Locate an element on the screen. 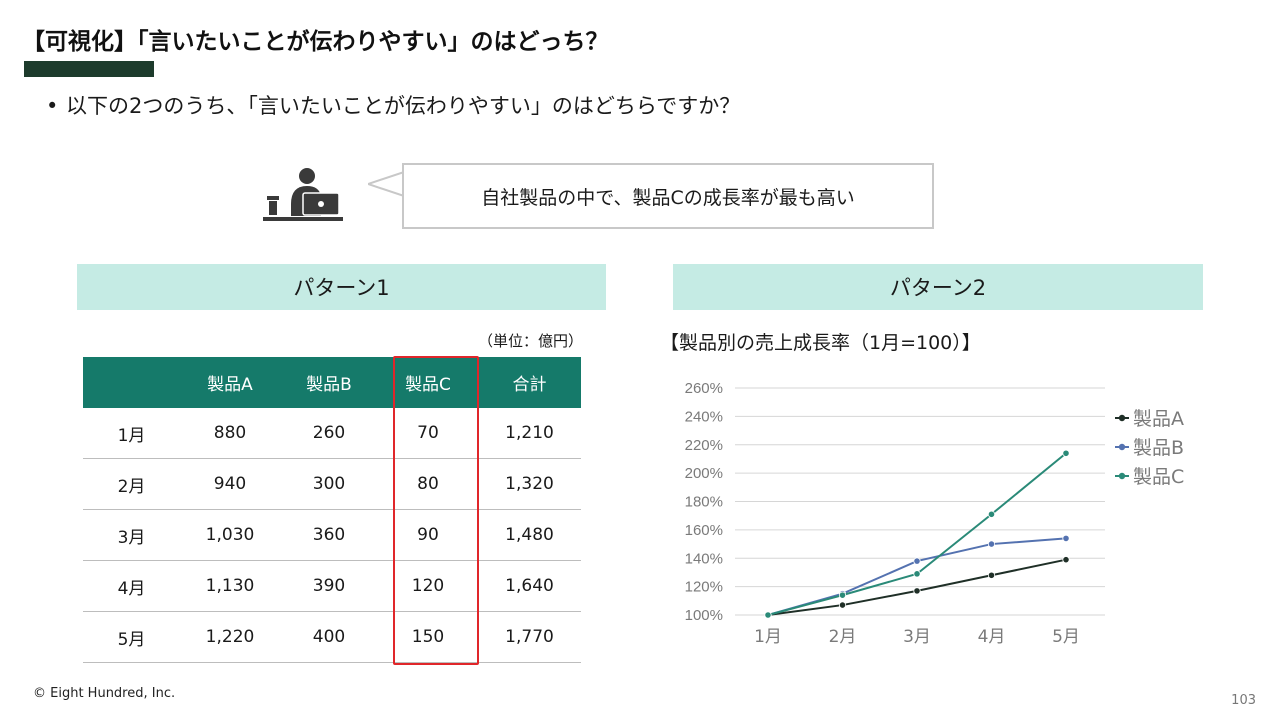  table-cell: 880 is located at coordinates (230, 433).